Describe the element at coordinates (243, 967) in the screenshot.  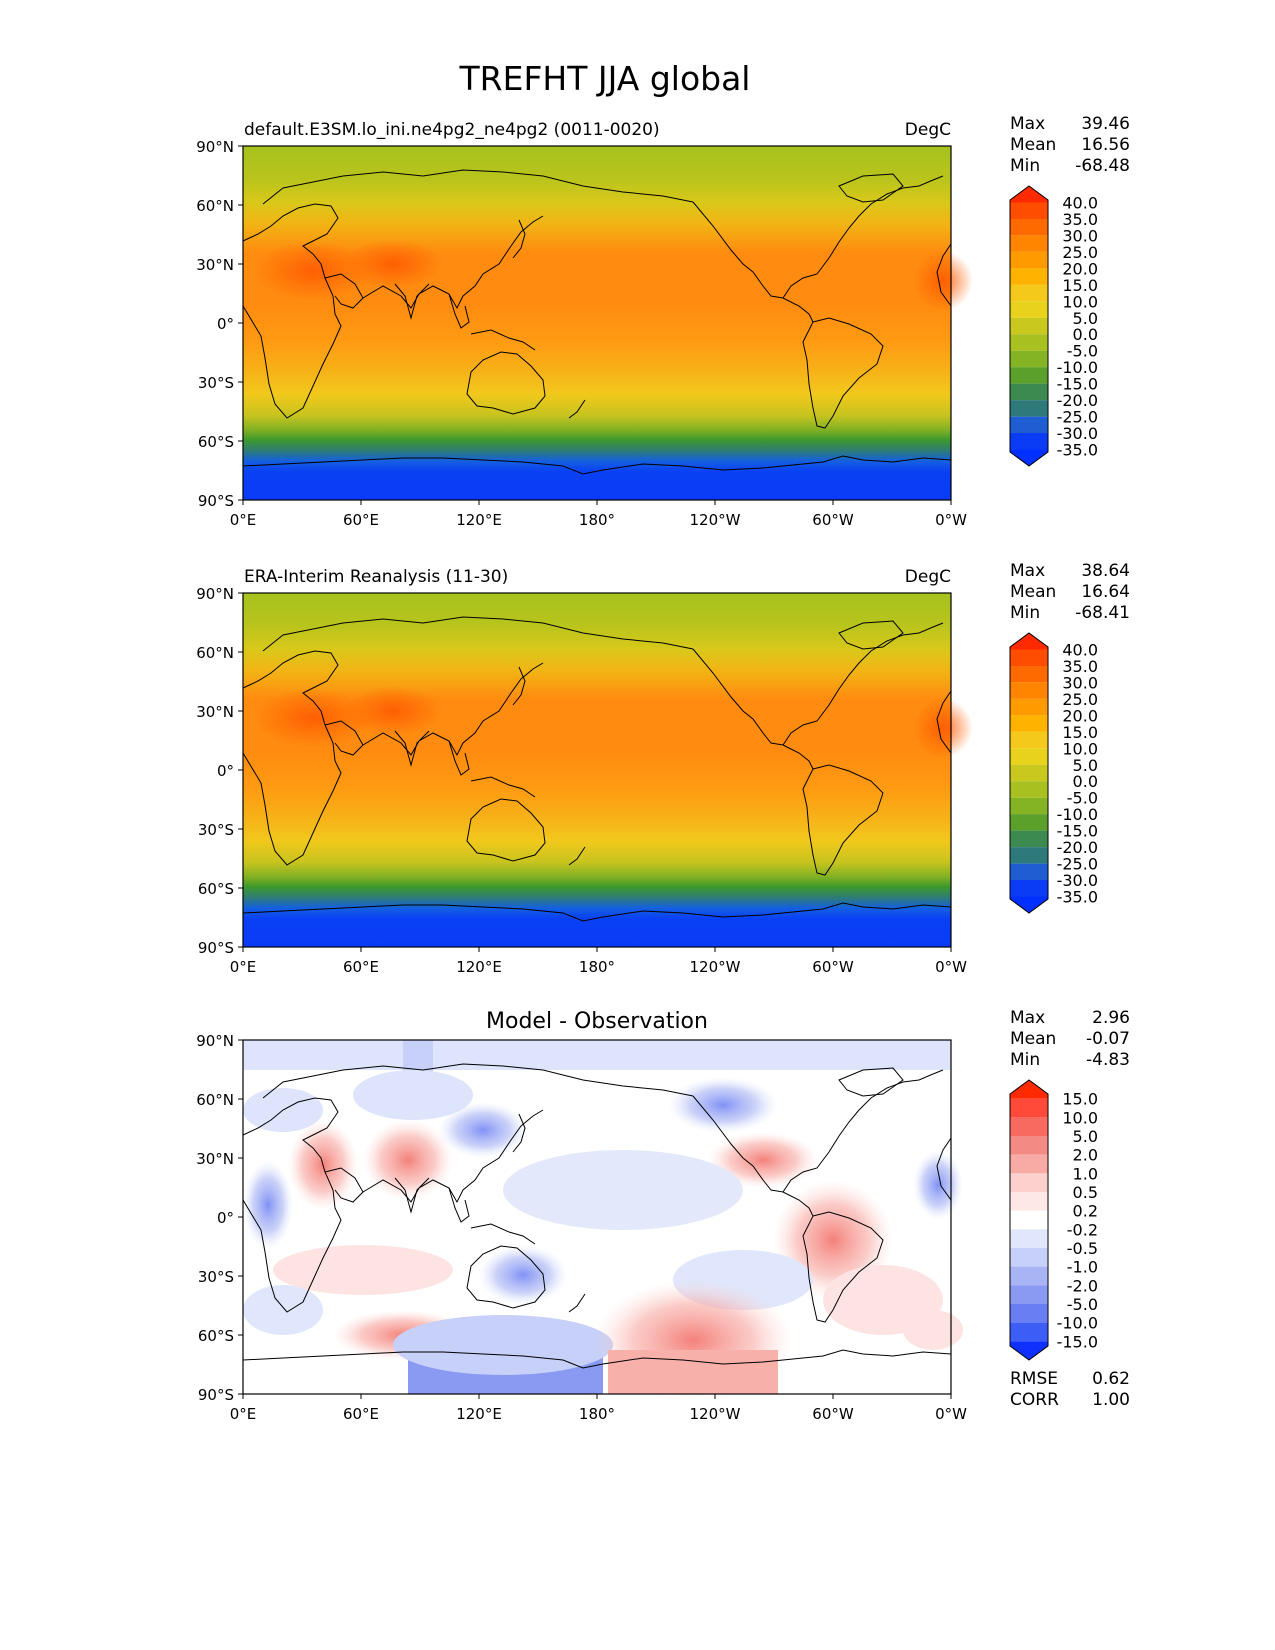
I see `lon-tick-label: 0°E` at that location.